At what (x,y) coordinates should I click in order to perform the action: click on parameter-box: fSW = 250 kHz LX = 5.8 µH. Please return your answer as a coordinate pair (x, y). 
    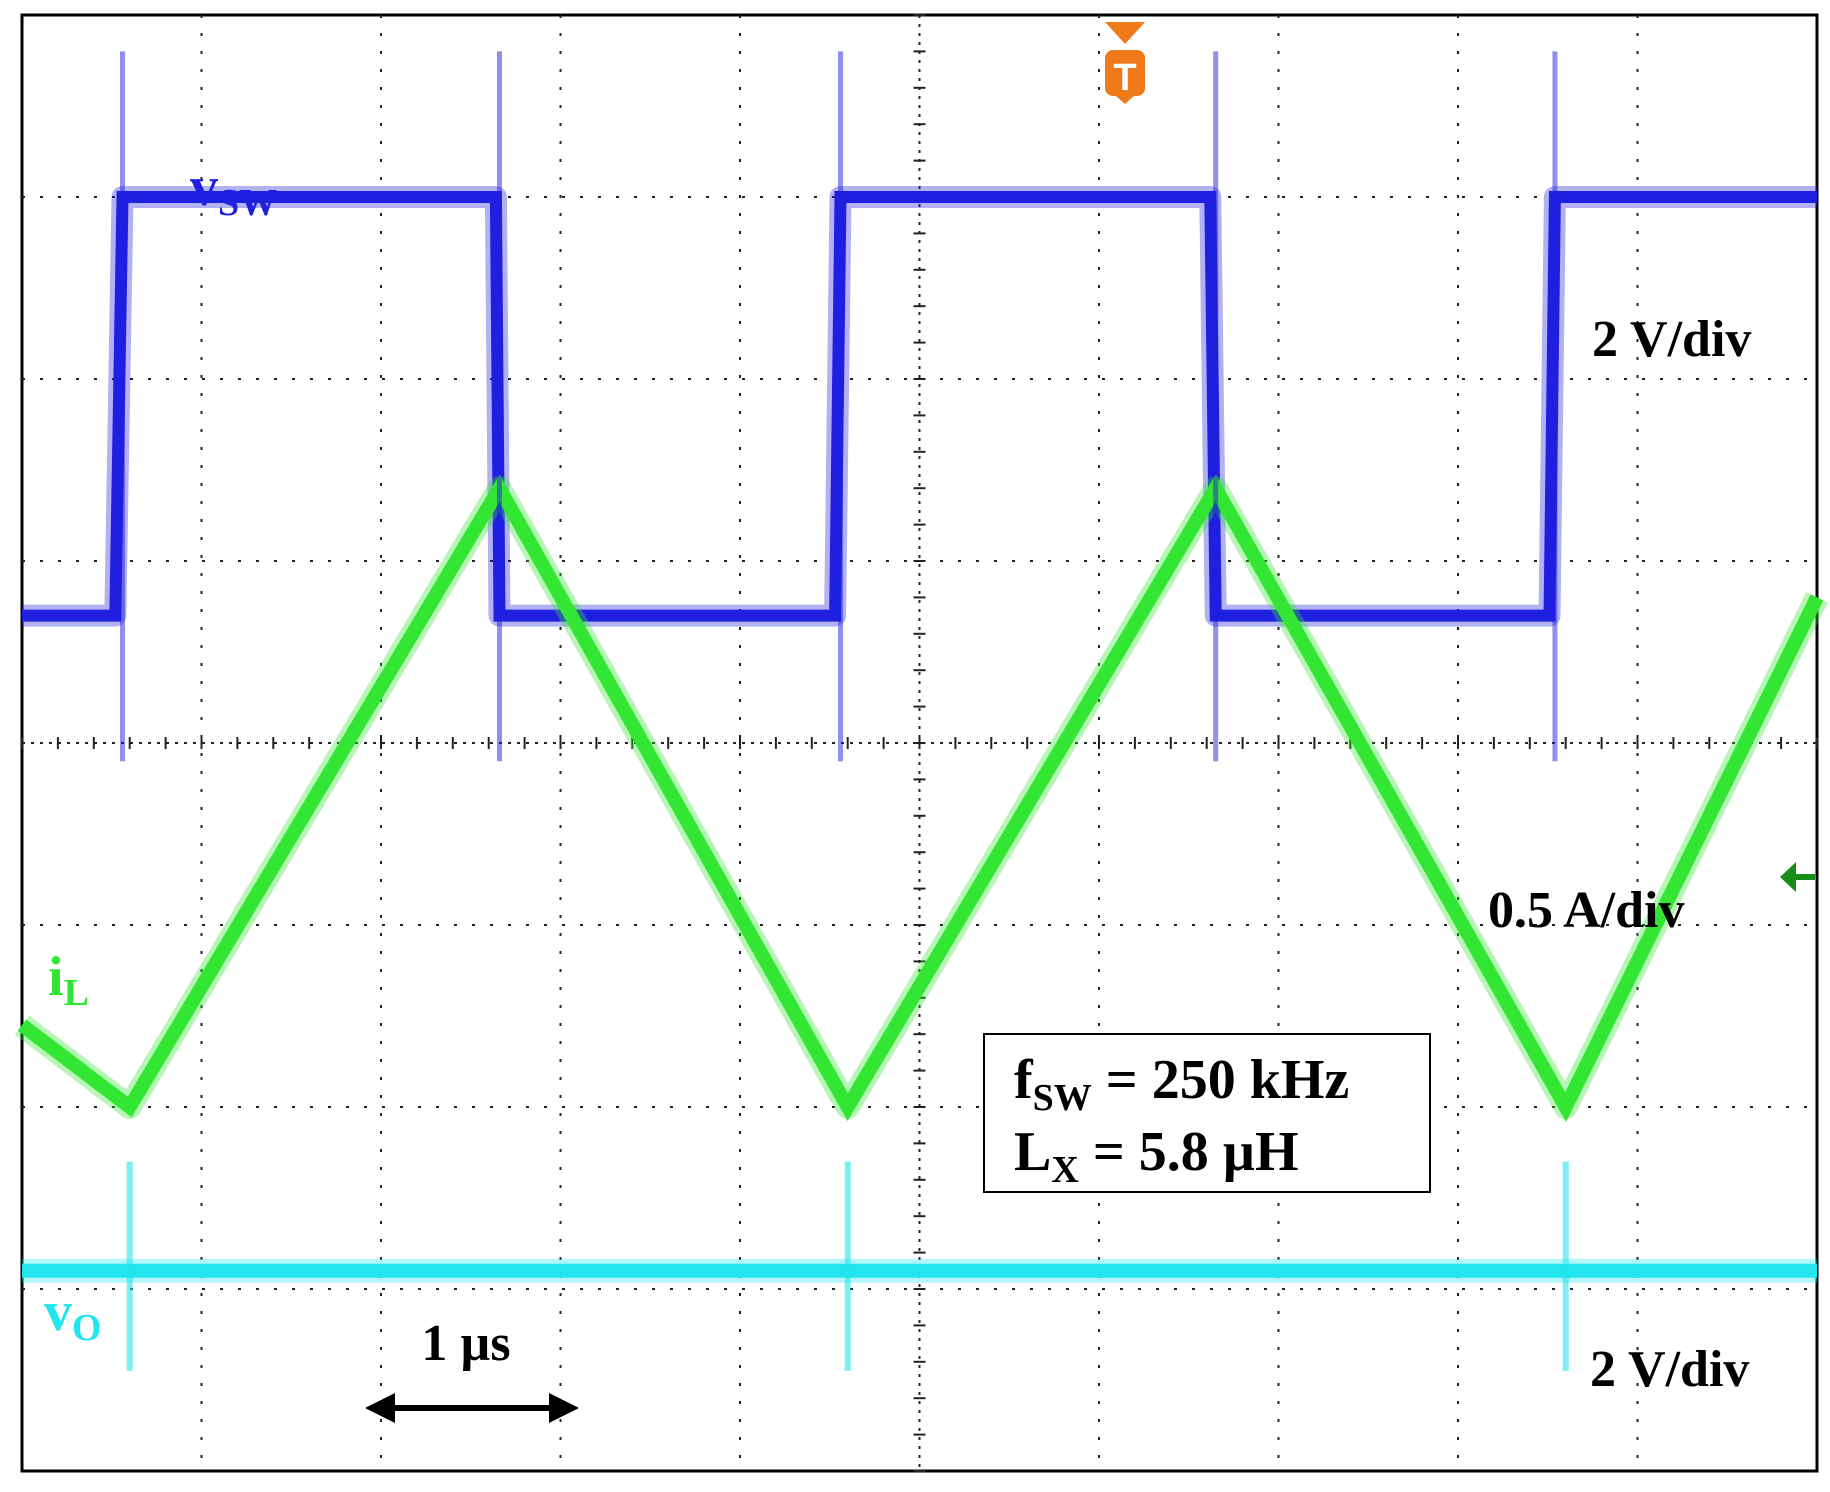
    Looking at the image, I should click on (1207, 1113).